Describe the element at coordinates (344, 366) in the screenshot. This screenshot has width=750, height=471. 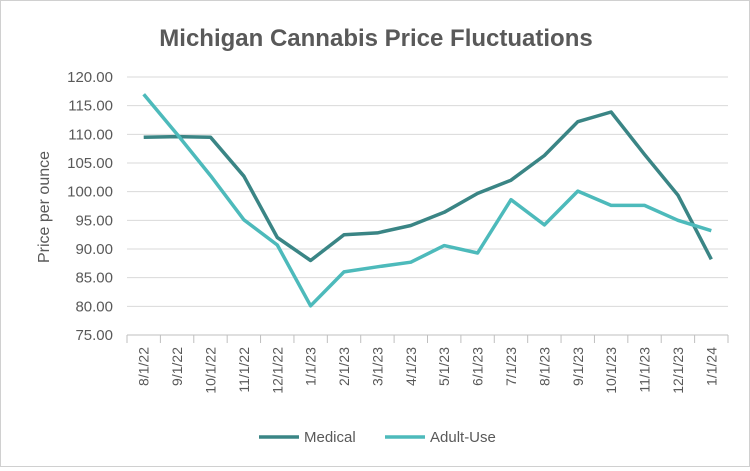
I see `x-tick-label: 2/1/23` at that location.